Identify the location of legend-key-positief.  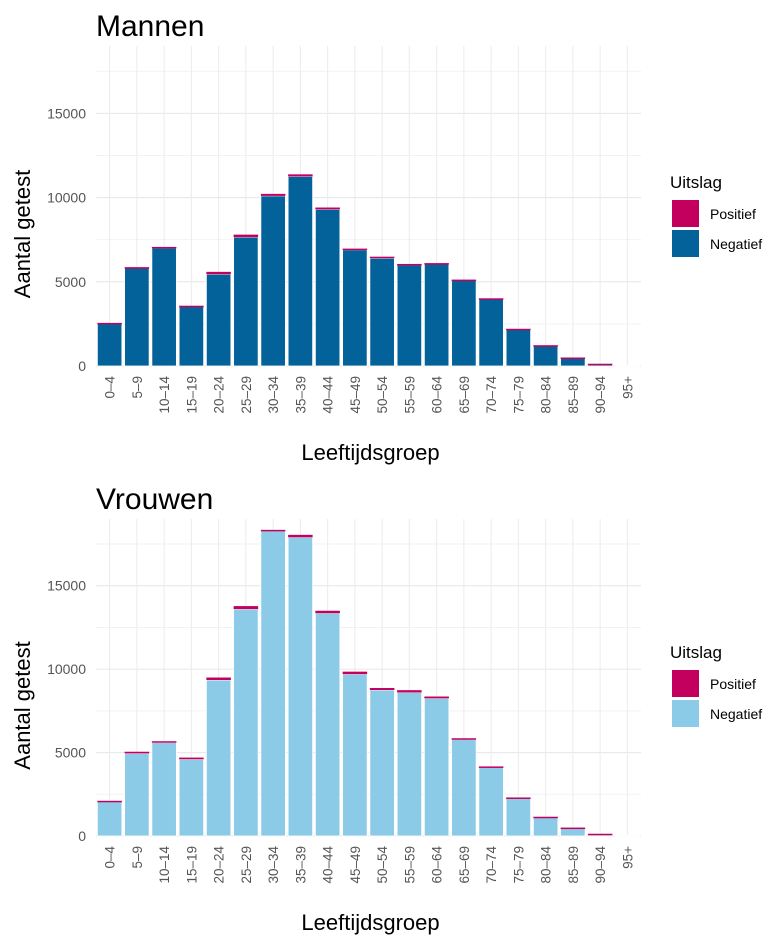
(685, 683).